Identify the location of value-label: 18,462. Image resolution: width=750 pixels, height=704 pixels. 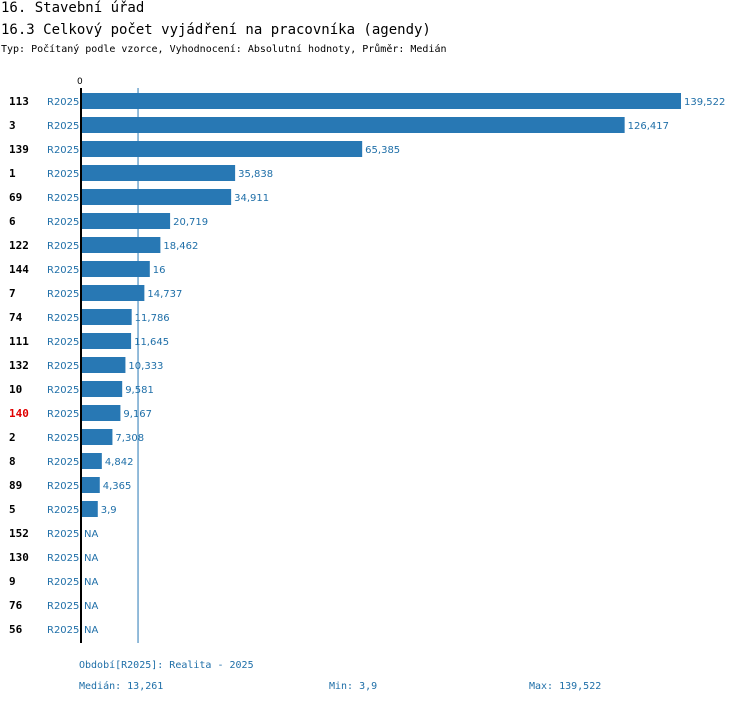
(180, 246).